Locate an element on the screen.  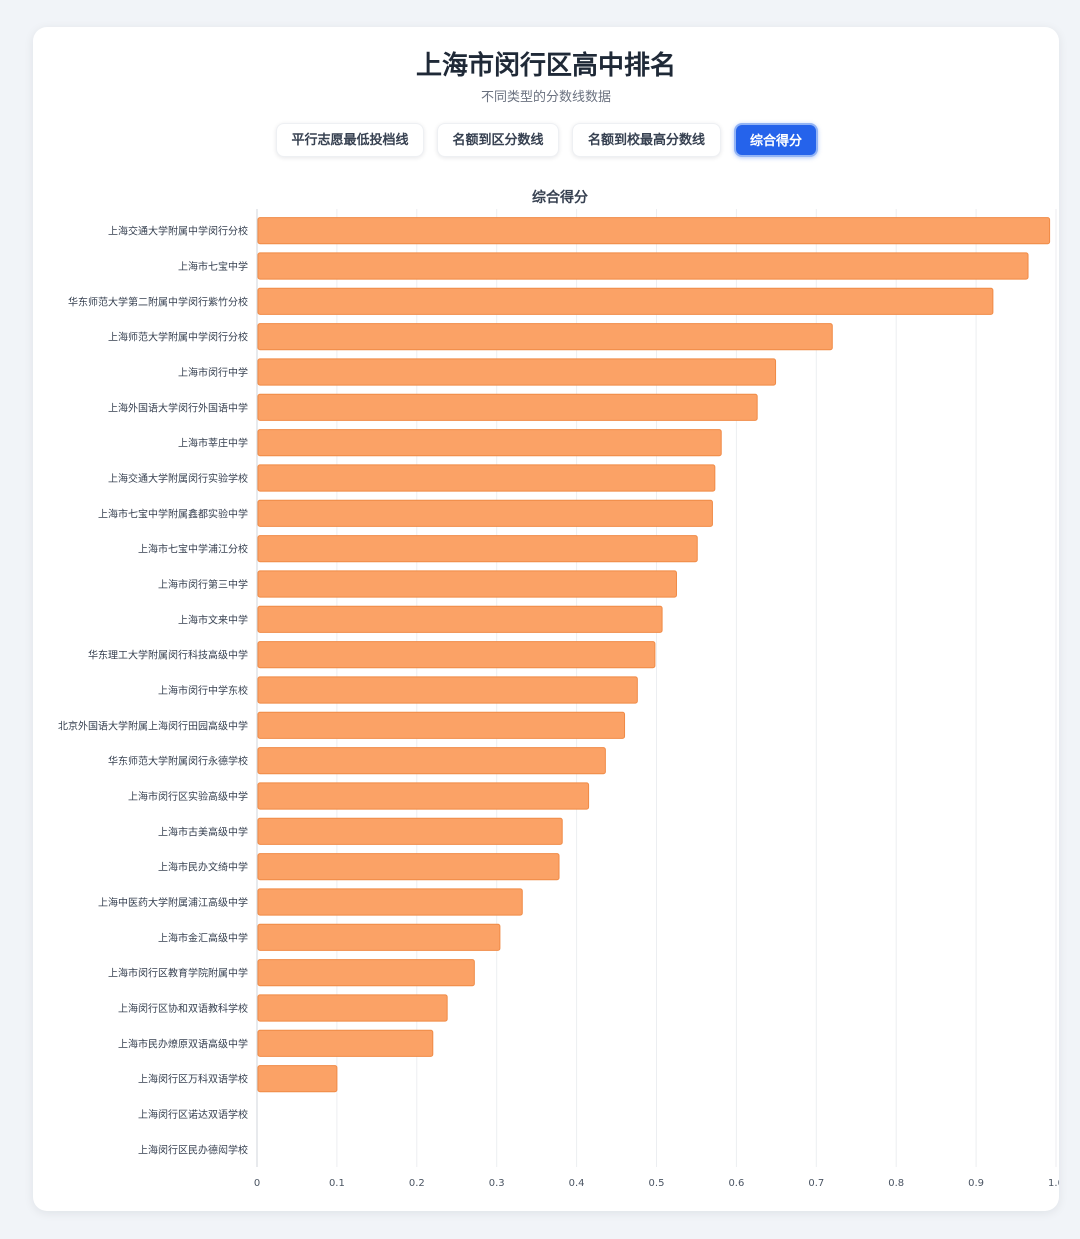
y-category-label: 上海交通大学附属闵行实验学校 is located at coordinates (178, 478).